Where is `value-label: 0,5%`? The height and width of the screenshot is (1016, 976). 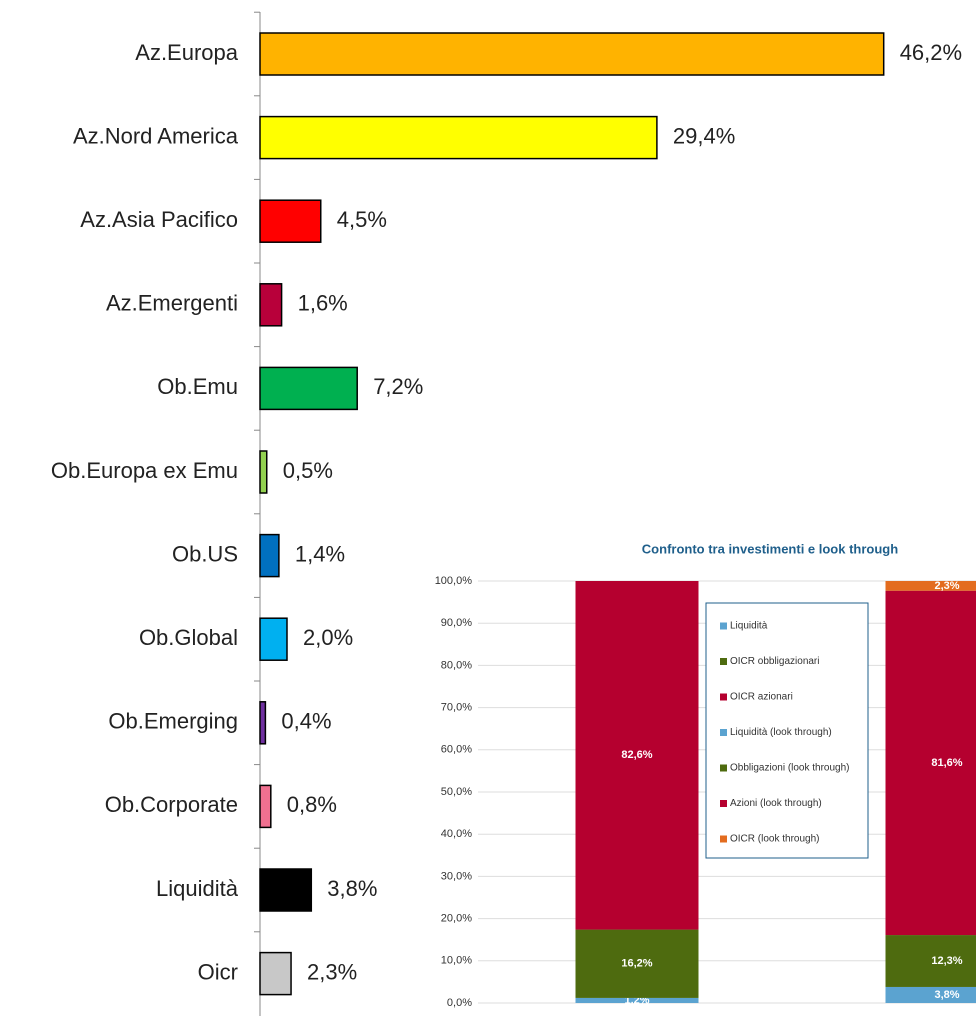 value-label: 0,5% is located at coordinates (308, 470).